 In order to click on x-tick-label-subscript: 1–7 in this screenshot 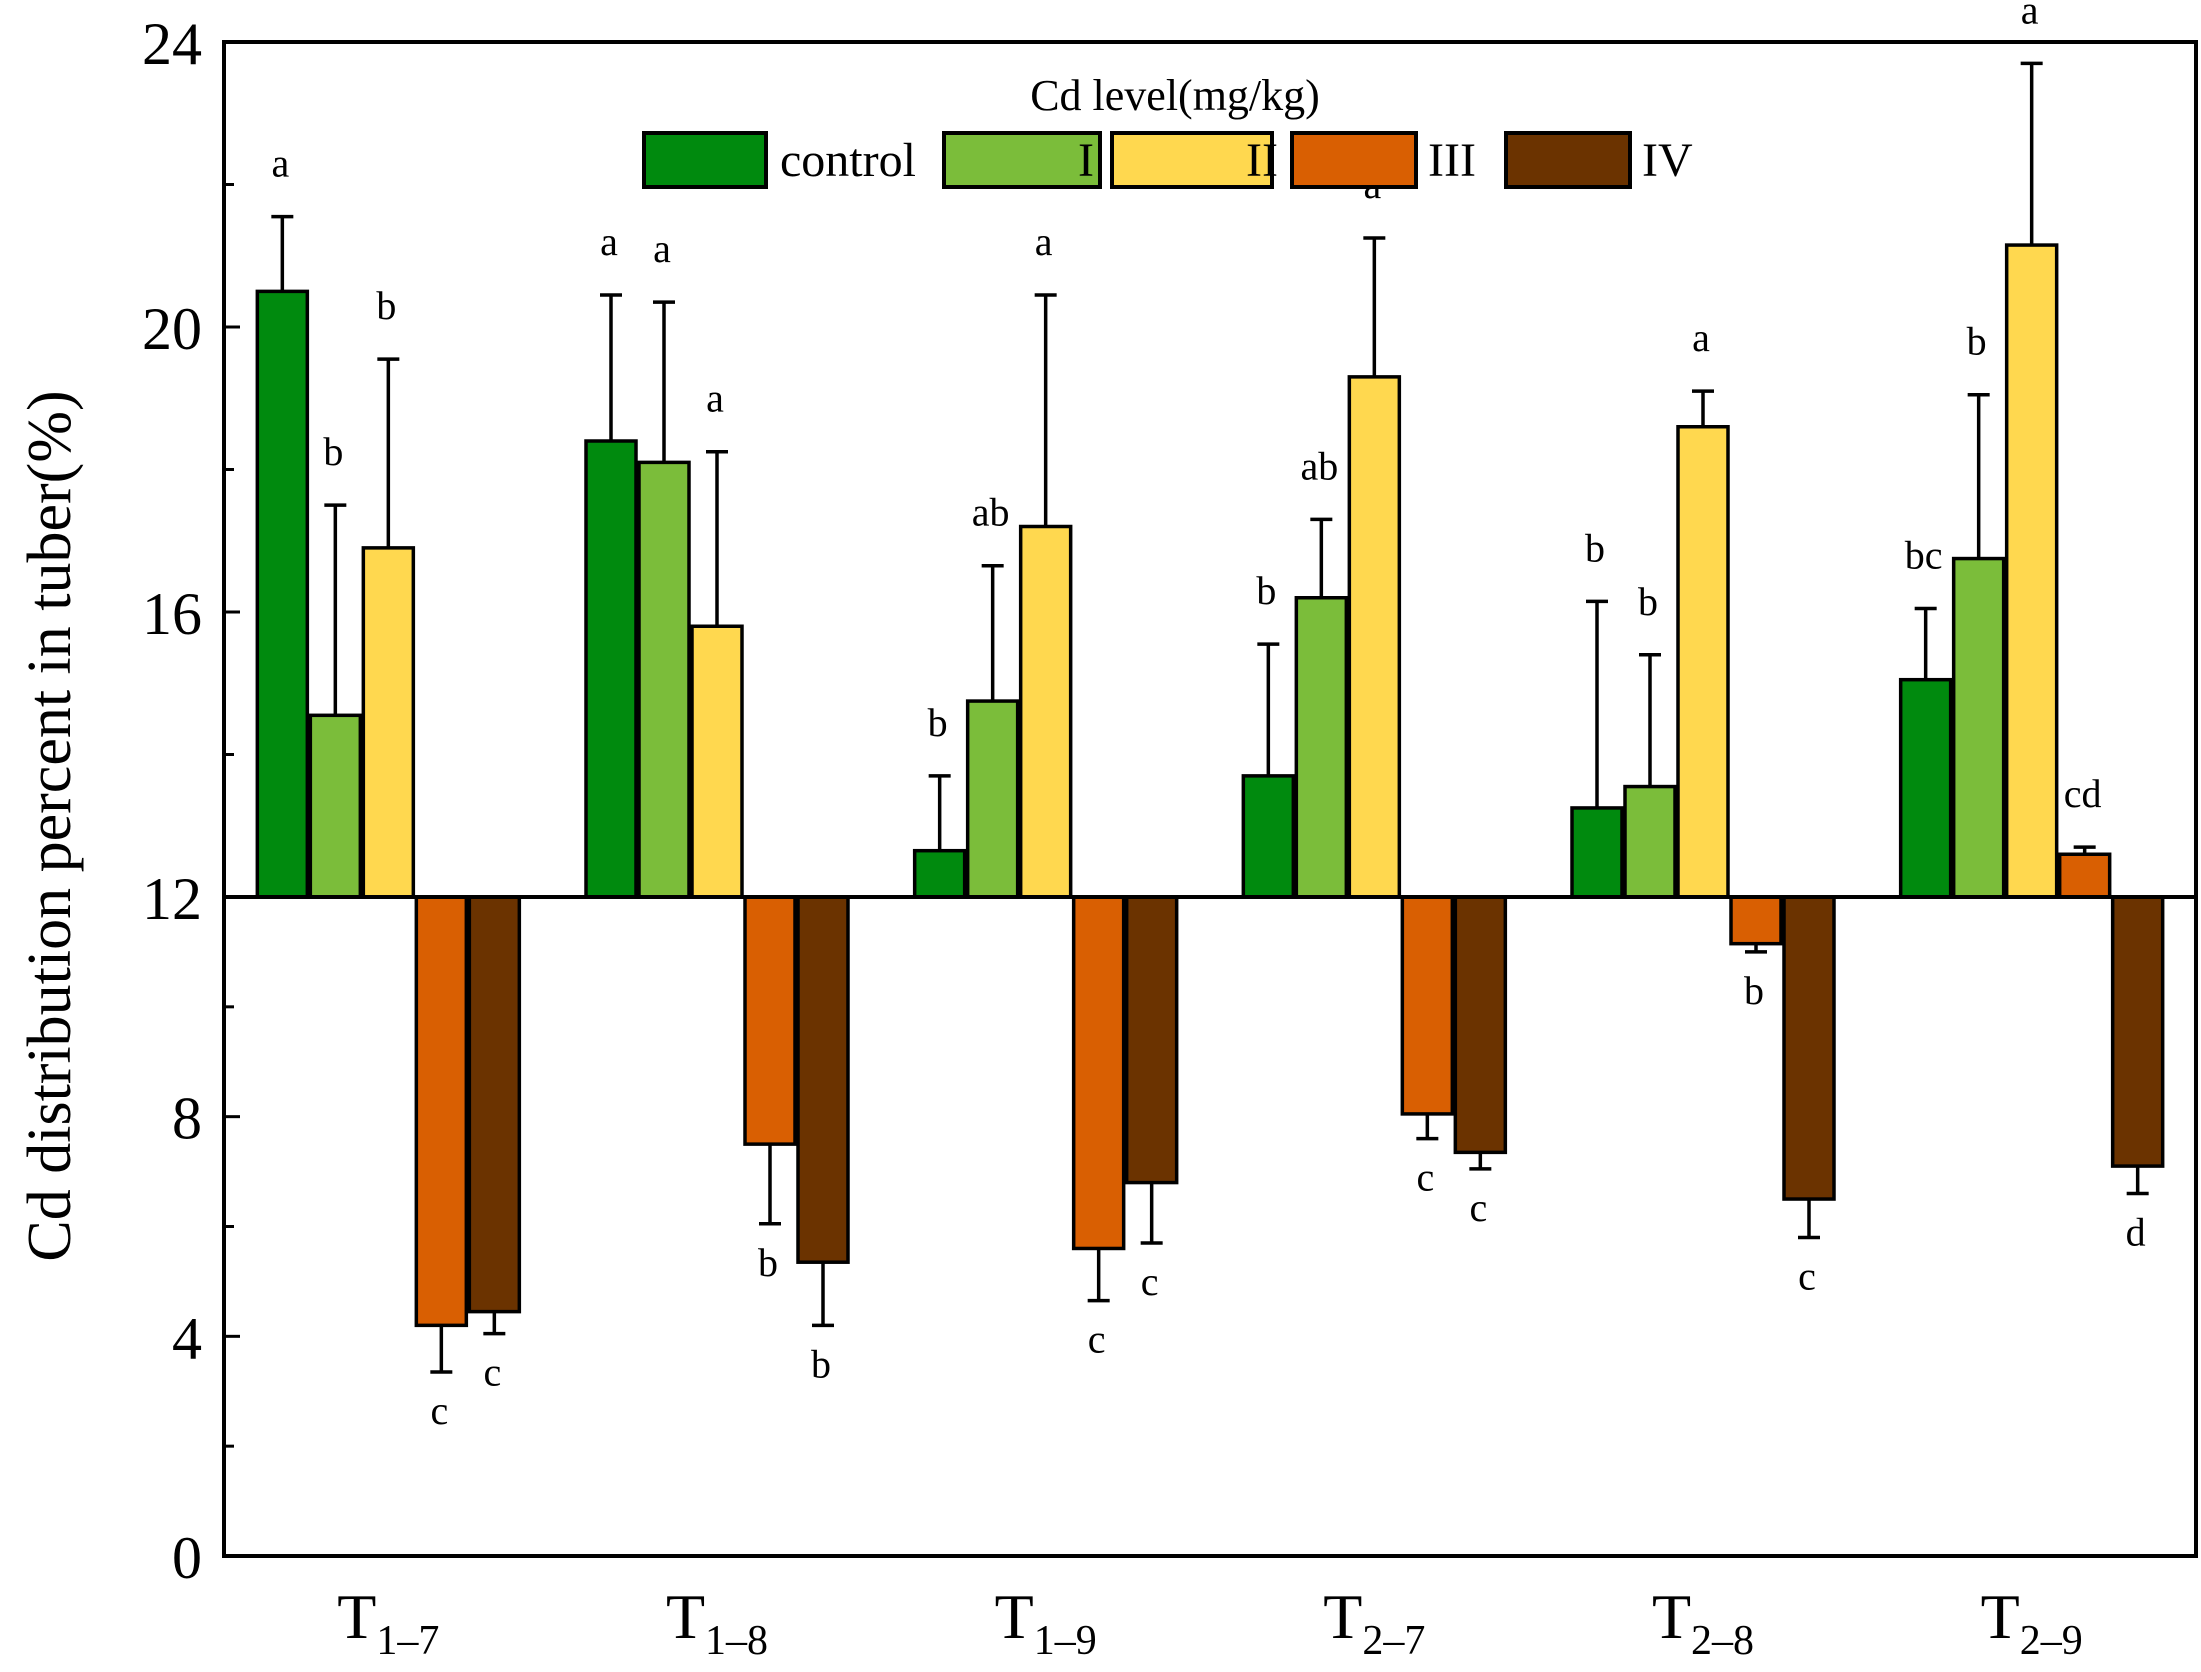, I will do `click(407, 1641)`.